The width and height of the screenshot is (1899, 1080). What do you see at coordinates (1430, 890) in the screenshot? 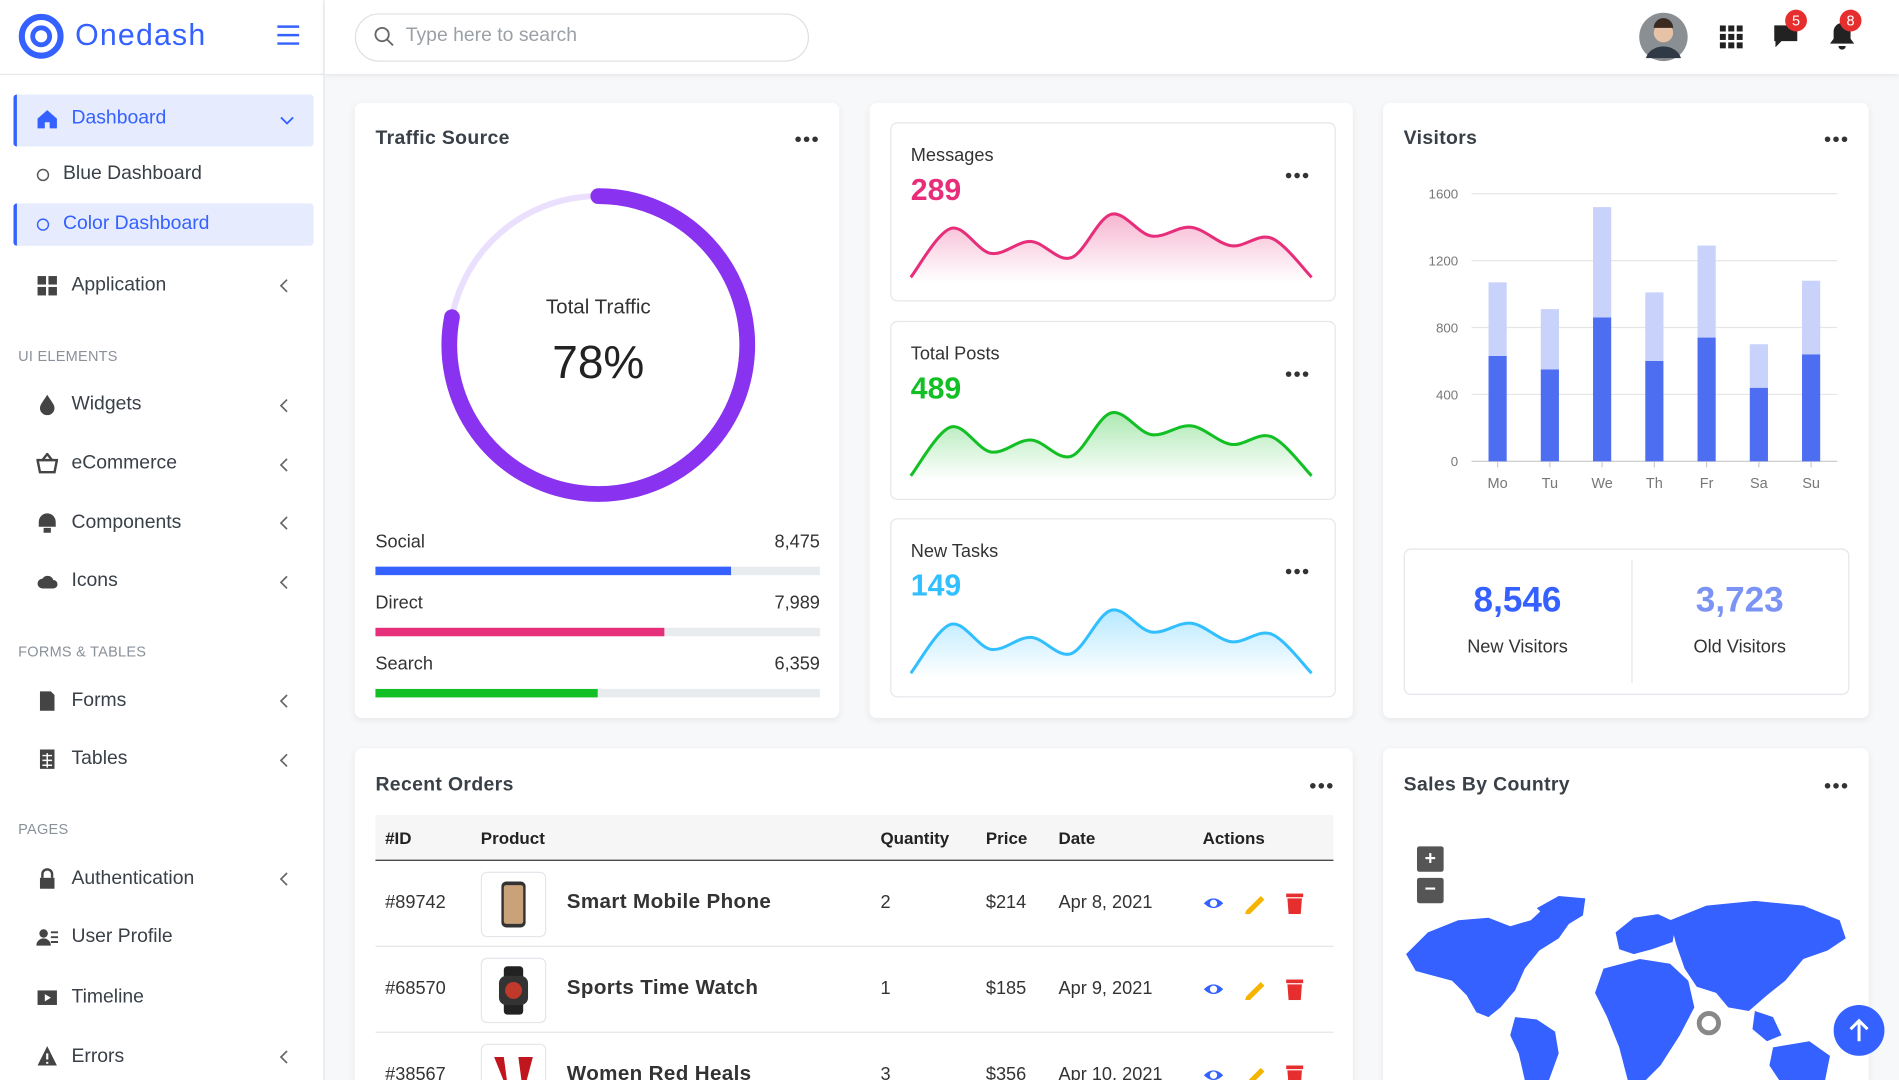
I see `zoom-out: −` at bounding box center [1430, 890].